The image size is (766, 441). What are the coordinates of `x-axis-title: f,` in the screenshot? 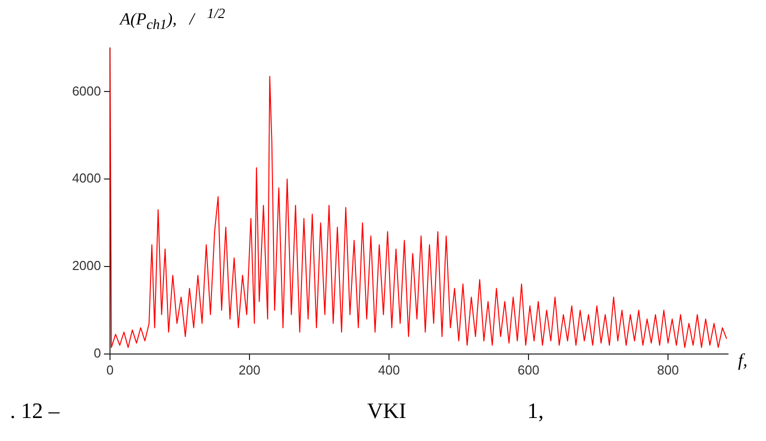 It's located at (743, 360).